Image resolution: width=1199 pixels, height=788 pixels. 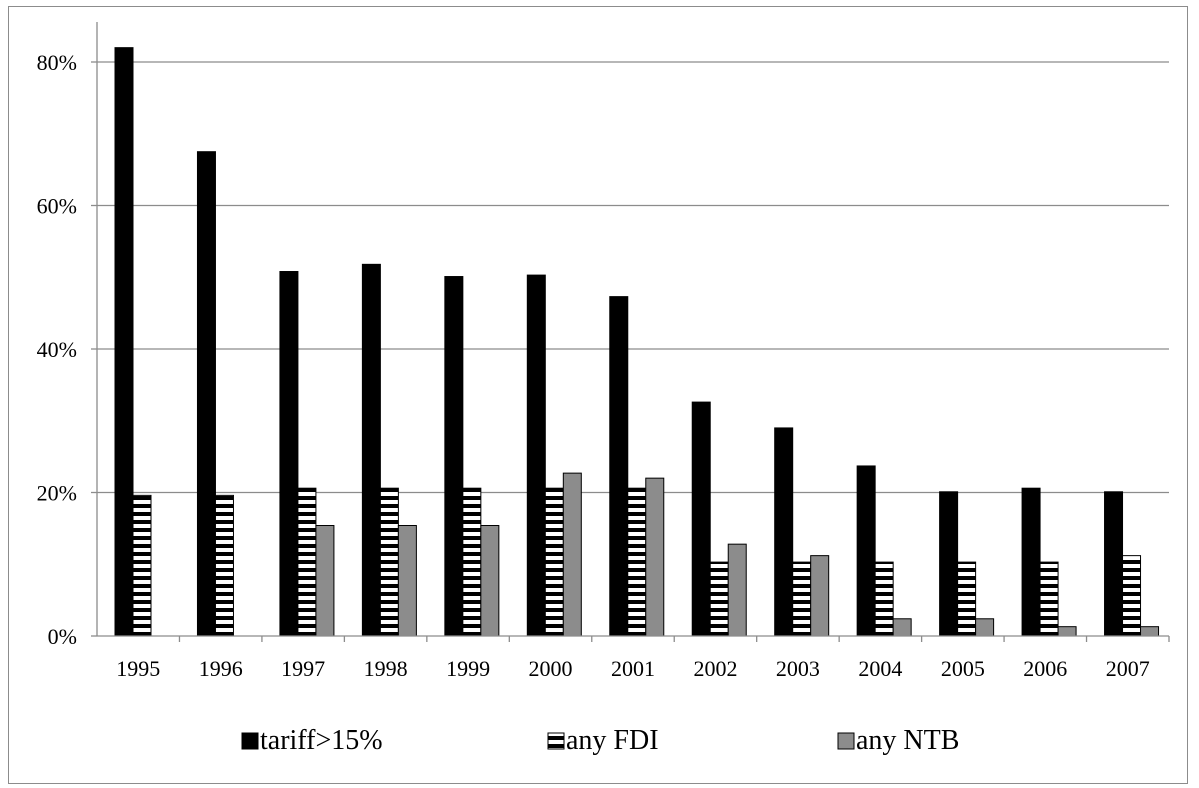 I want to click on bar-tariff-2005, so click(x=949, y=564).